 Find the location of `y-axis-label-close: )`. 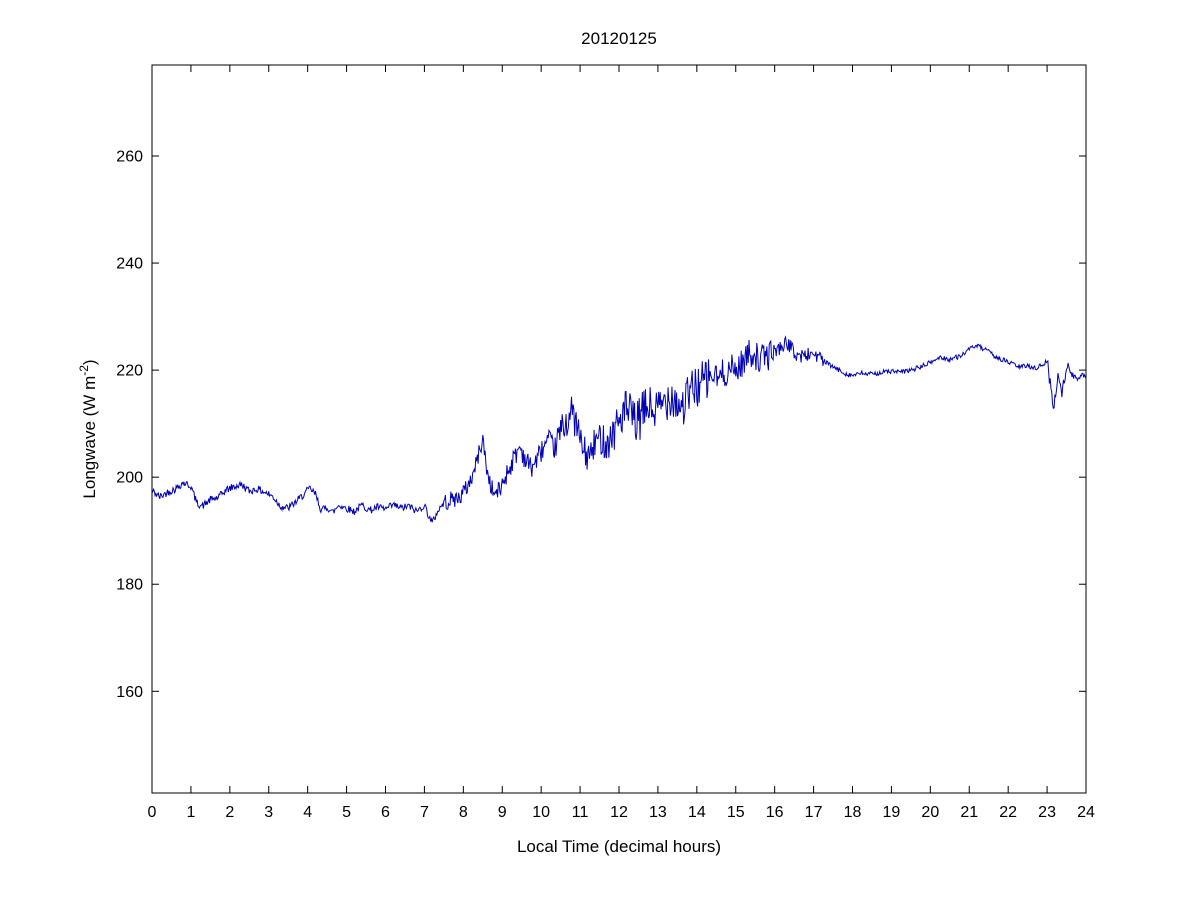

y-axis-label-close: ) is located at coordinates (89, 362).